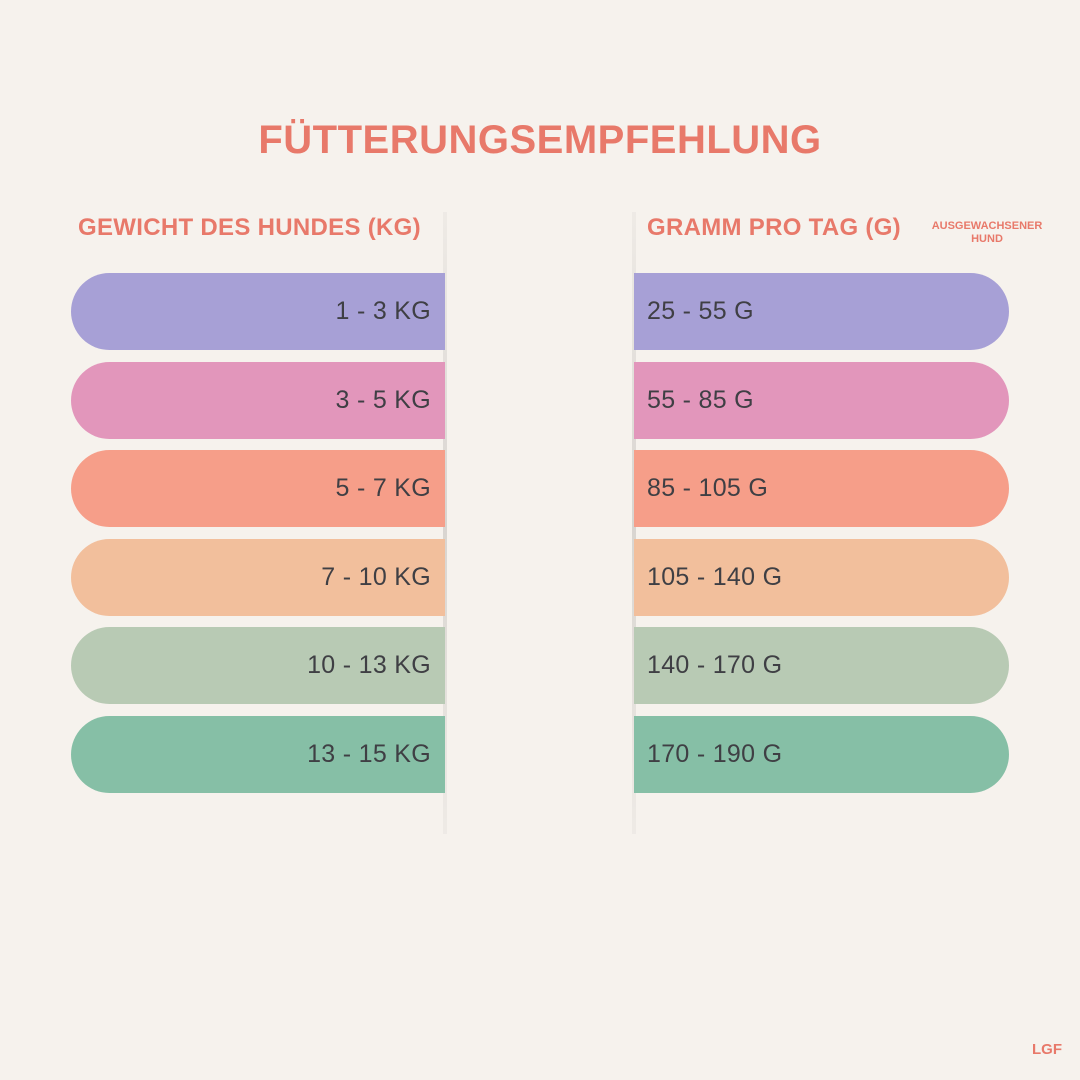 The height and width of the screenshot is (1080, 1080). Describe the element at coordinates (258, 488) in the screenshot. I see `weight-row-3: 5 - 7 KG` at that location.